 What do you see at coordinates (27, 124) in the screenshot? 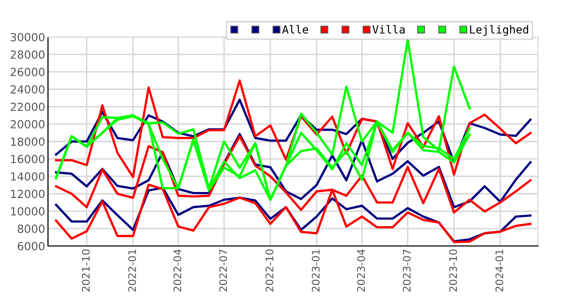
I see `y-tick-label: 20000` at bounding box center [27, 124].